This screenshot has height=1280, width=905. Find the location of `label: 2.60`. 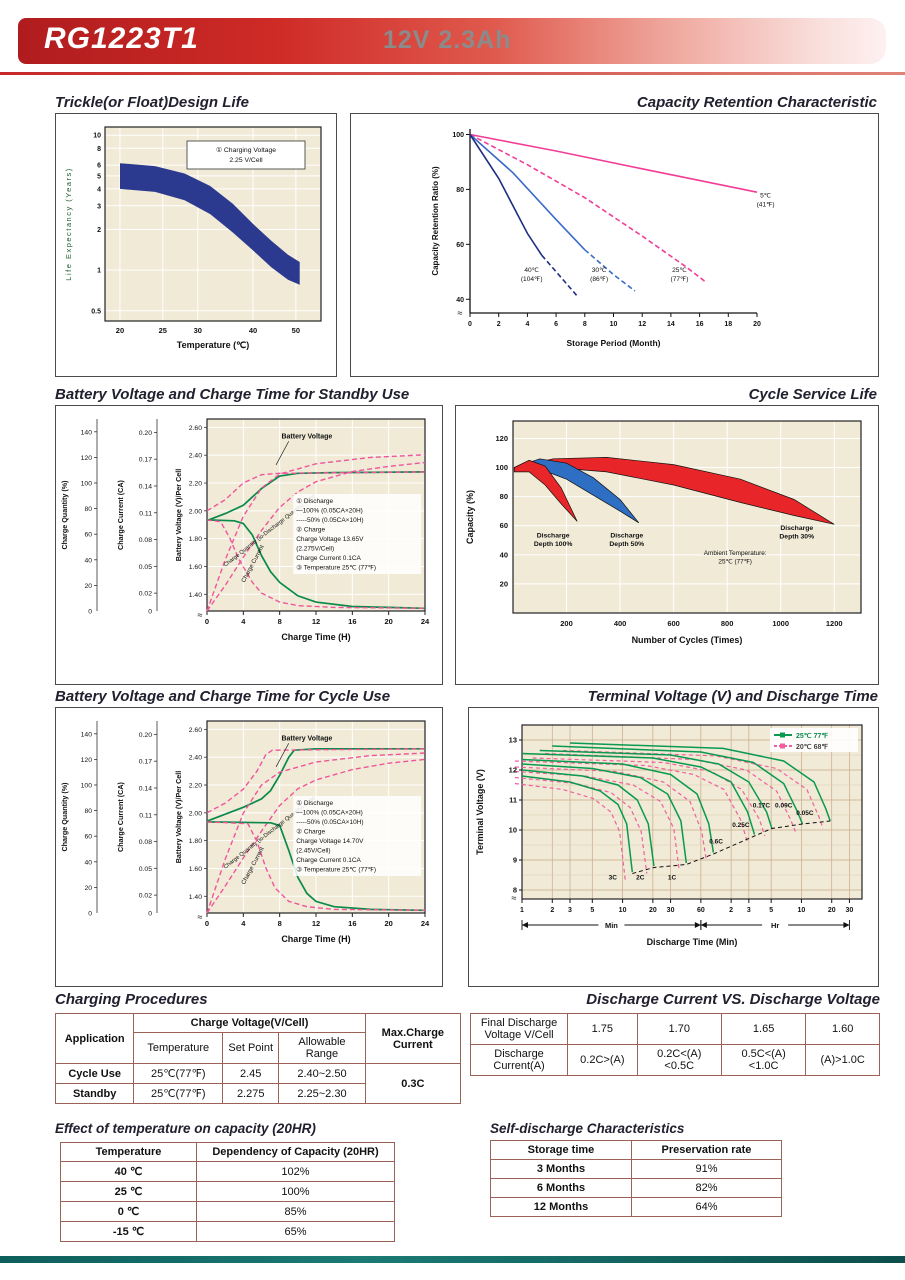

label: 2.60 is located at coordinates (195, 730).